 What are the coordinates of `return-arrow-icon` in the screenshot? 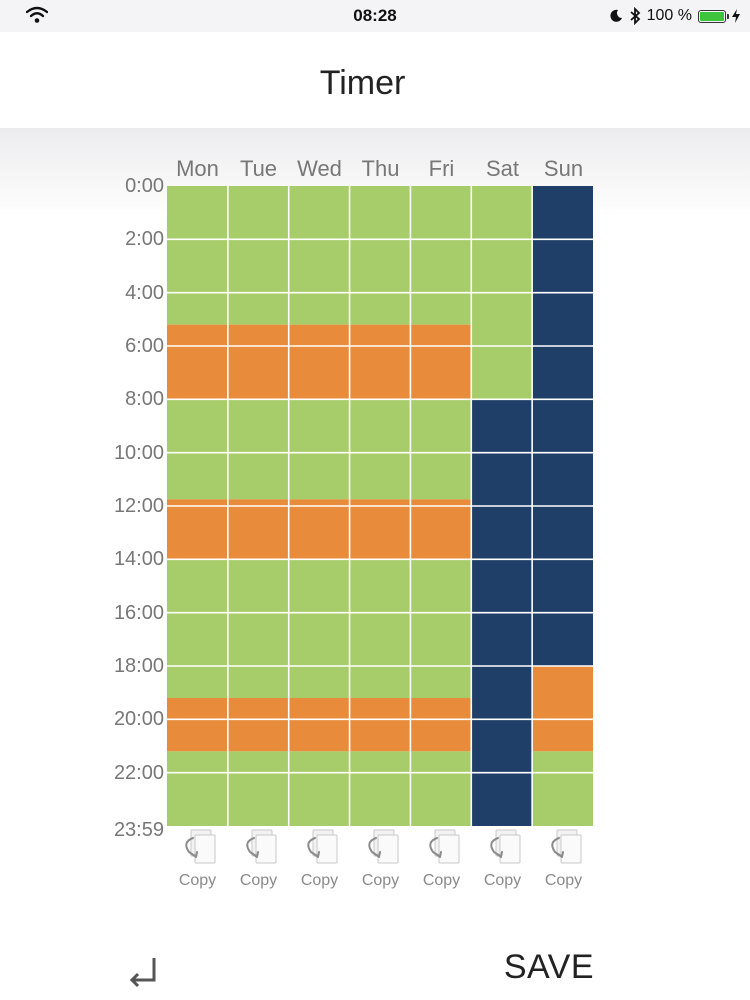 It's located at (144, 972).